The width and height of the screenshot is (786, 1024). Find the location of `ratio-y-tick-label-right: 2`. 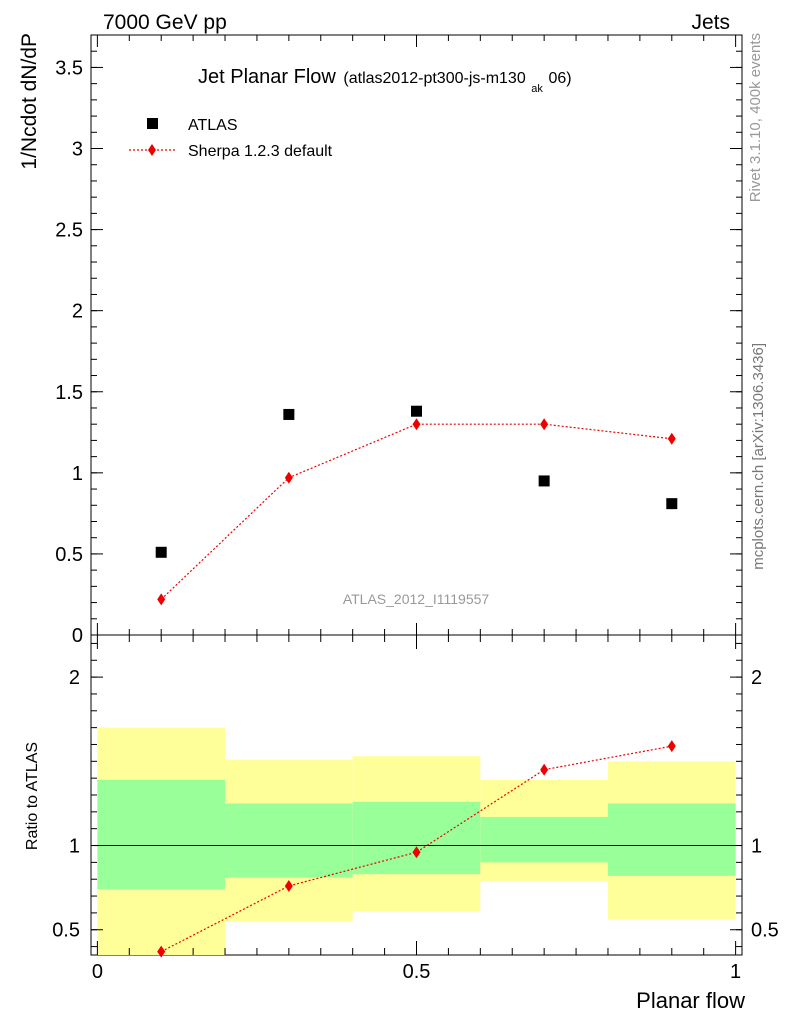

ratio-y-tick-label-right: 2 is located at coordinates (756, 678).